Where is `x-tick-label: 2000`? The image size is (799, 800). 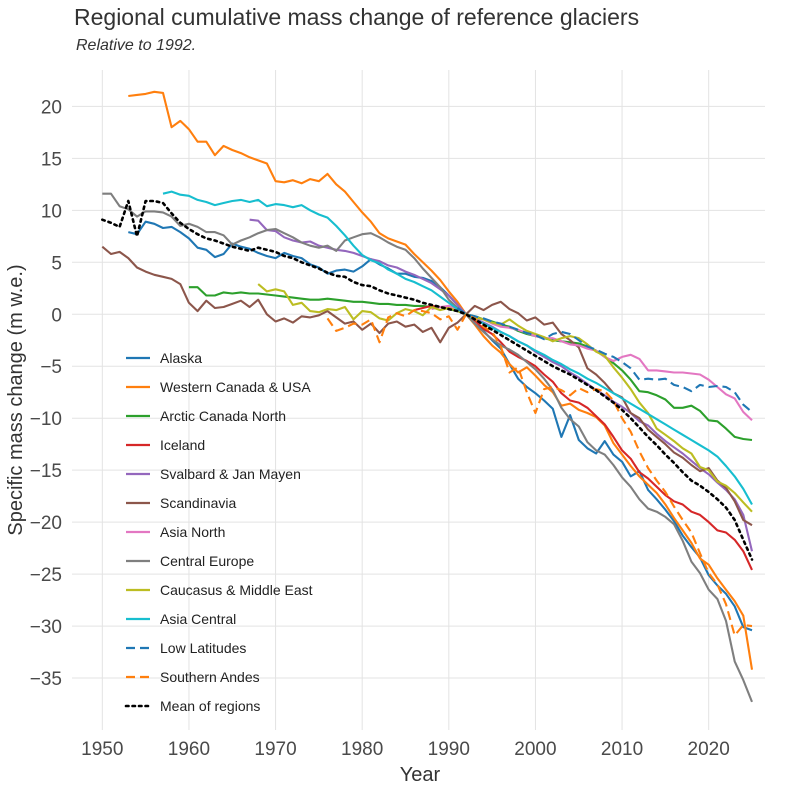 x-tick-label: 2000 is located at coordinates (535, 749).